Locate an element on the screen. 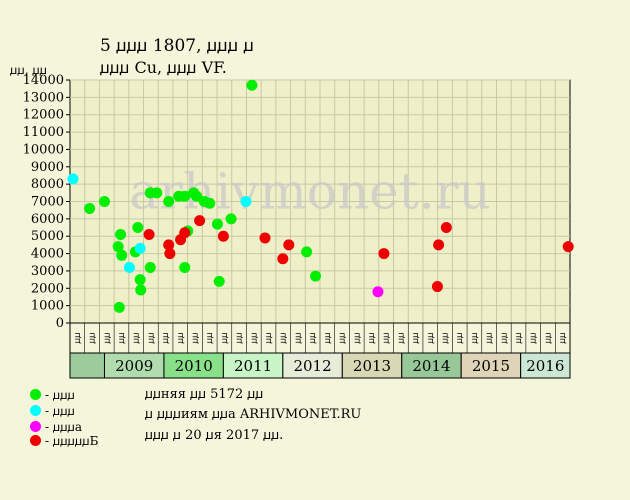 The image size is (630, 500). chart-subtitle: ꙡꙡꙡ Cu, ꙡꙡꙡ VF. is located at coordinates (163, 67).